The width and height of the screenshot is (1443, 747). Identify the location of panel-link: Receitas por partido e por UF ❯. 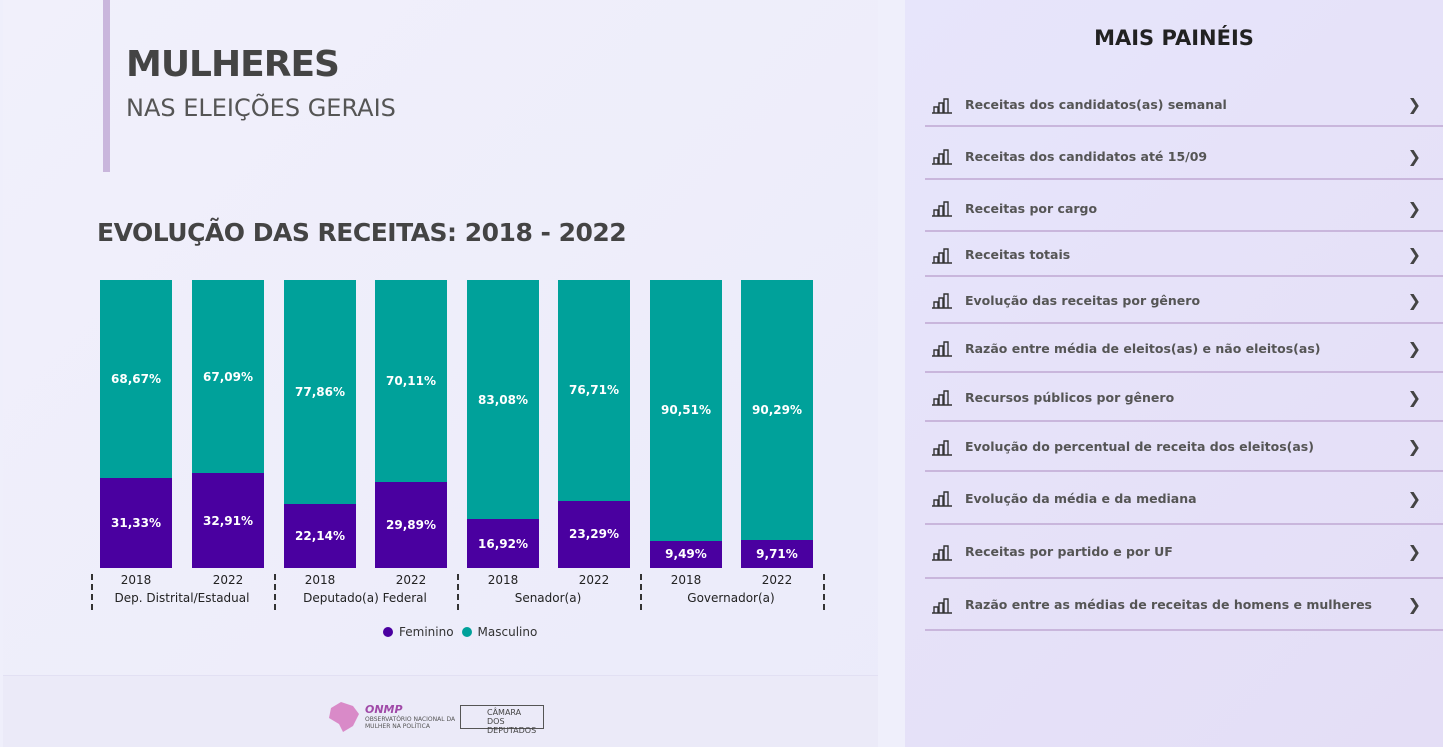
(1184, 552).